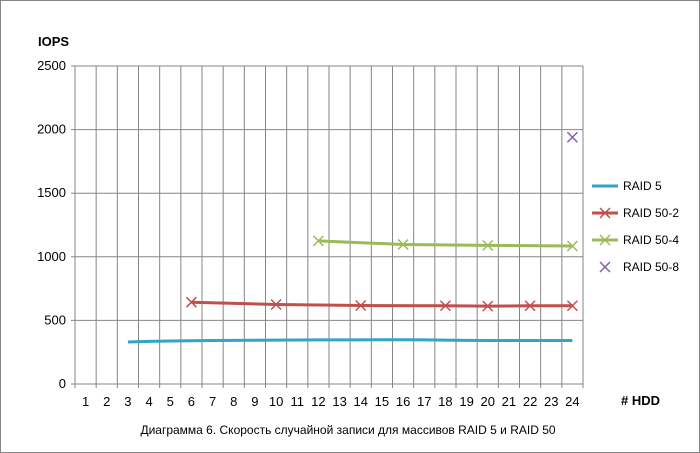 This screenshot has width=700, height=453. I want to click on y-tick-label: 500, so click(55, 319).